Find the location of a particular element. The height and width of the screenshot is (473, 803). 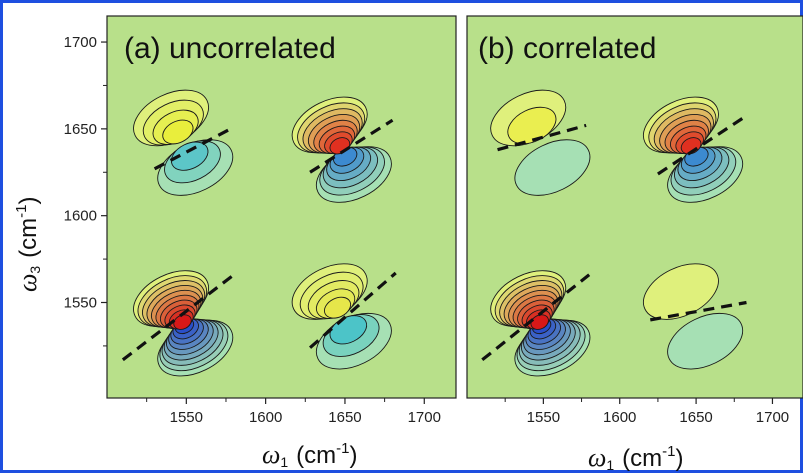

panel-b-label: (b) correlated is located at coordinates (567, 48).